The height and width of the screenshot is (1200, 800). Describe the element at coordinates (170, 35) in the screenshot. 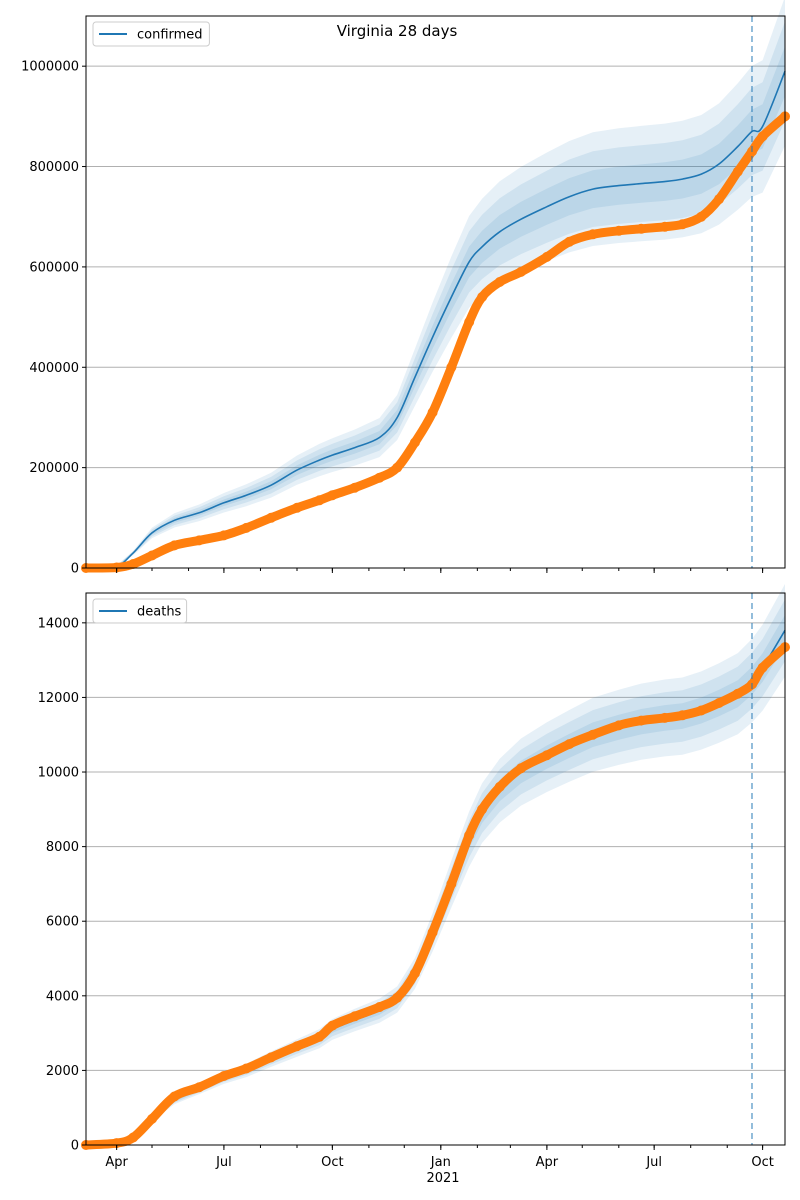

I see `legend-label: confirmed` at that location.